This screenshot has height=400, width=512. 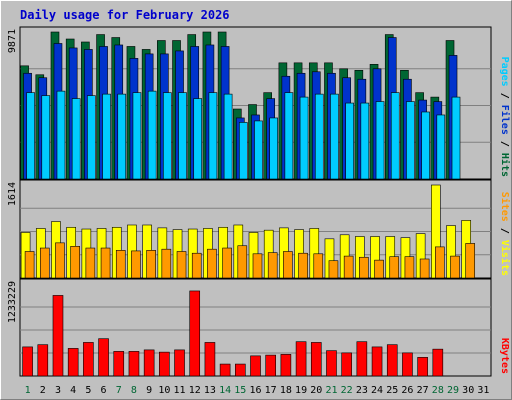 What do you see at coordinates (392, 390) in the screenshot?
I see `day-label: 25` at bounding box center [392, 390].